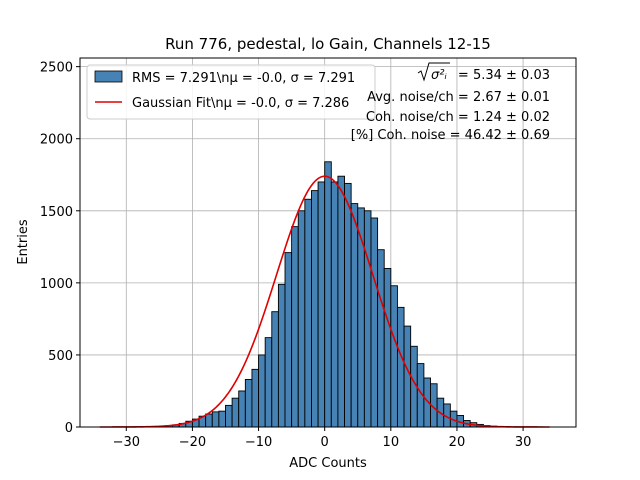  I want to click on legend-label-histogram: RMS = 7.291\nμ = -0.0, σ = 7.291, so click(243, 78).